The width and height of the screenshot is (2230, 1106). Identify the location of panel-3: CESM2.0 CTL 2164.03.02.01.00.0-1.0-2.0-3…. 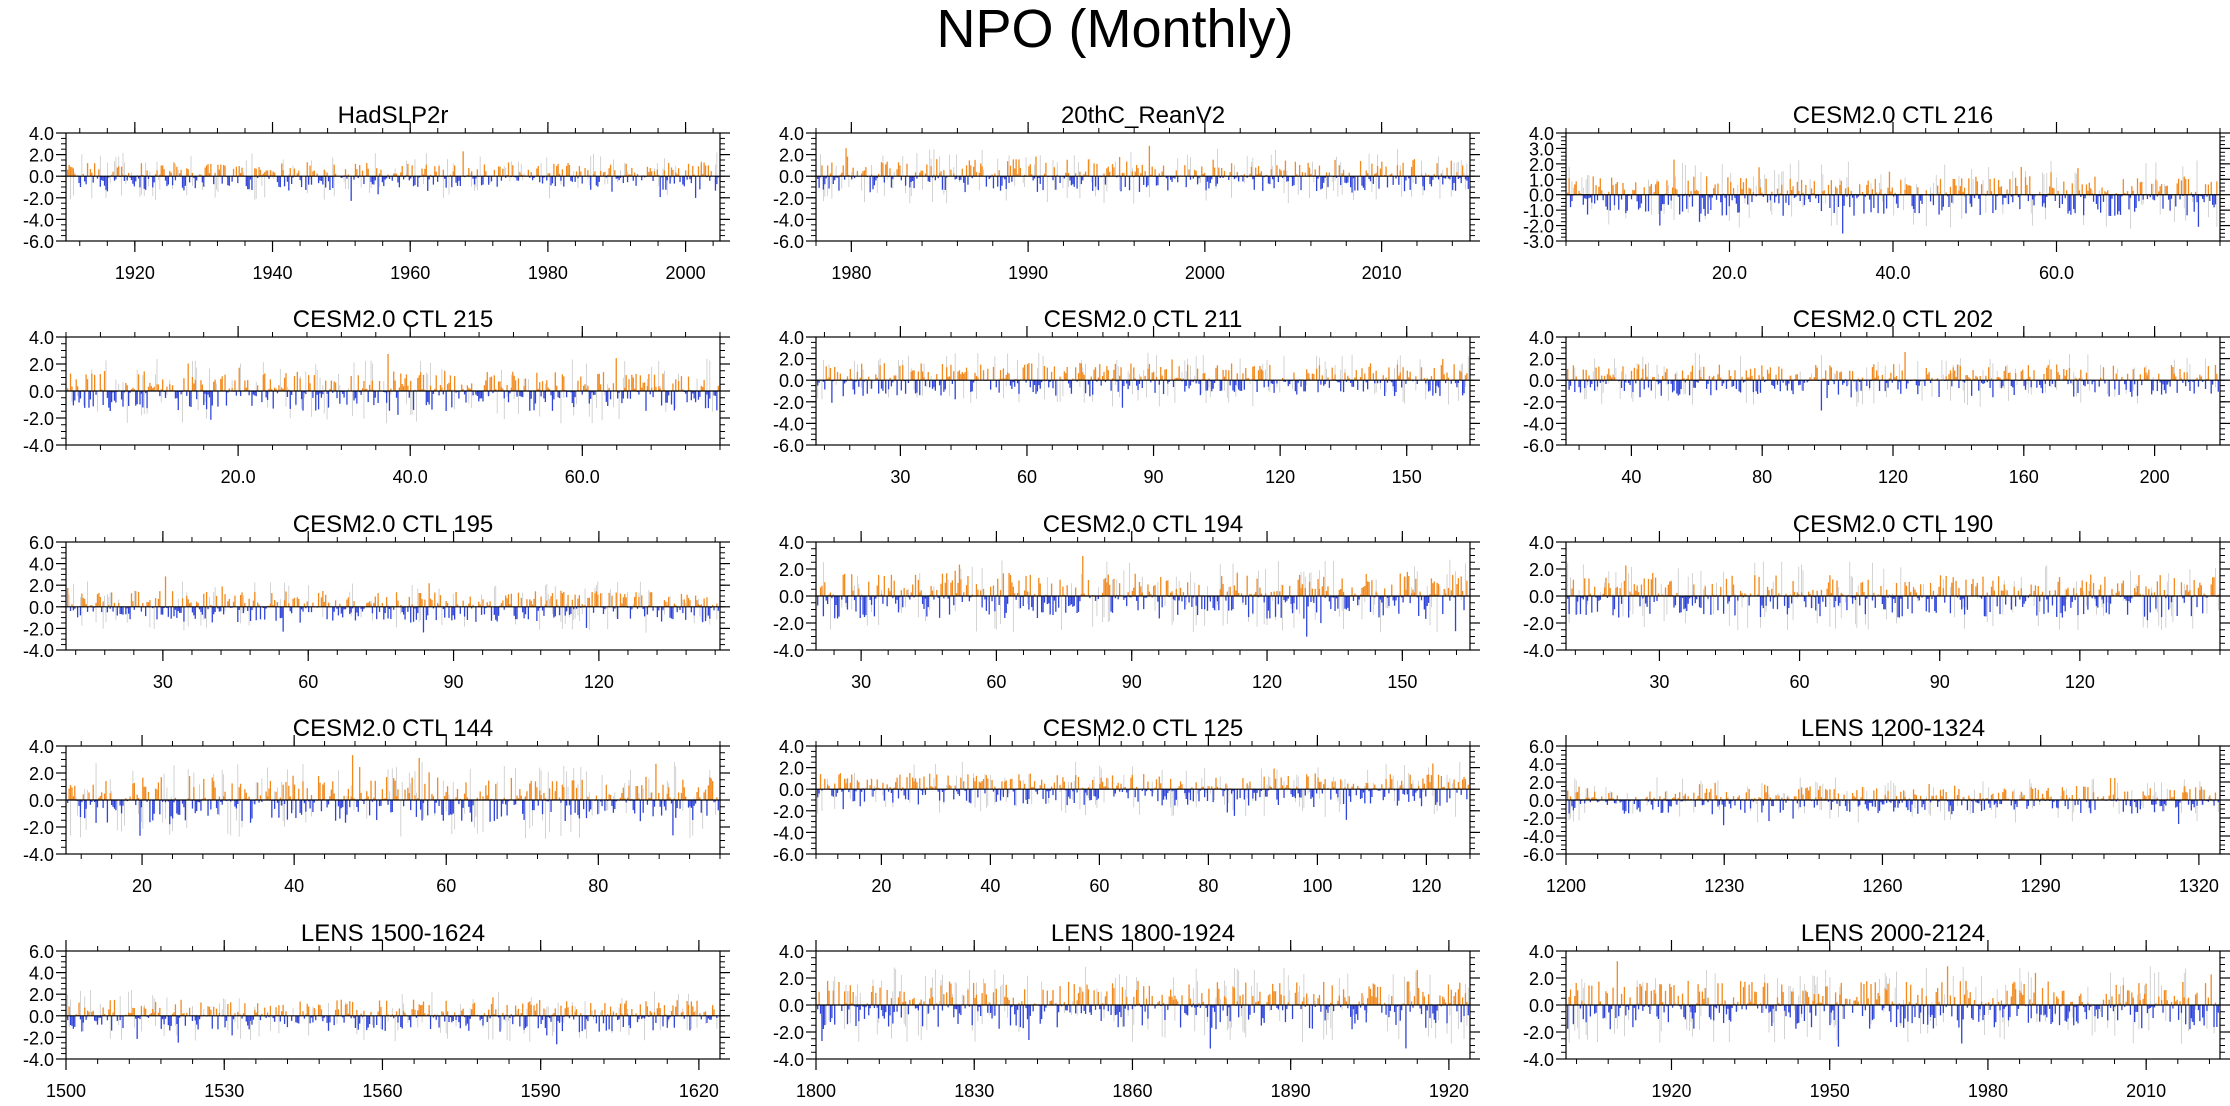
(1876, 192).